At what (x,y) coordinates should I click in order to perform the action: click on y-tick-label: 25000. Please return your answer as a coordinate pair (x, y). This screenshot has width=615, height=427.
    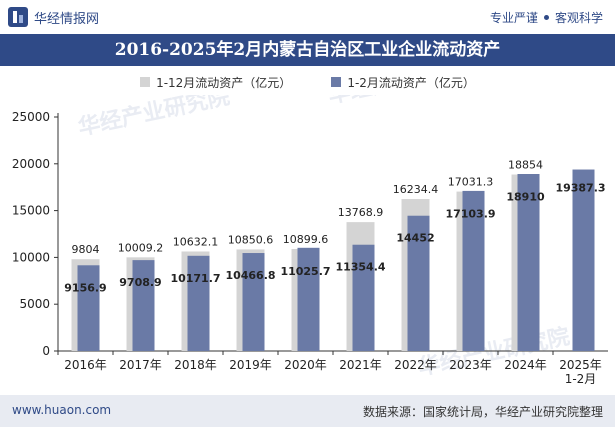
    Looking at the image, I should click on (31, 117).